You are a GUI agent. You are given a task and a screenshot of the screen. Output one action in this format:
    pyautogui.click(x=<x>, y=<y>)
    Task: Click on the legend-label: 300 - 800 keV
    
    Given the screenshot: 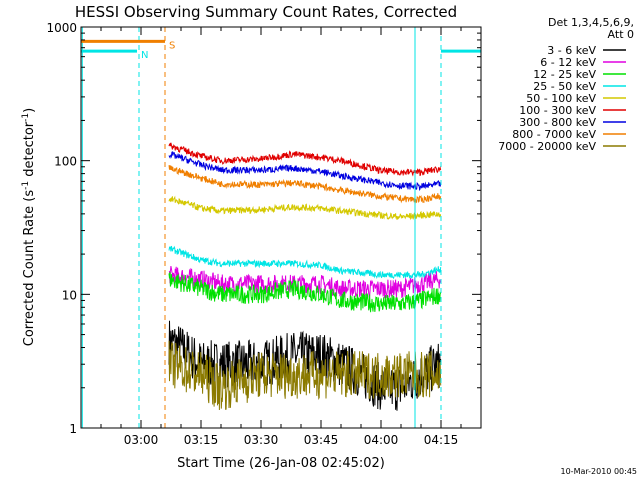 What is the action you would take?
    pyautogui.click(x=557, y=122)
    